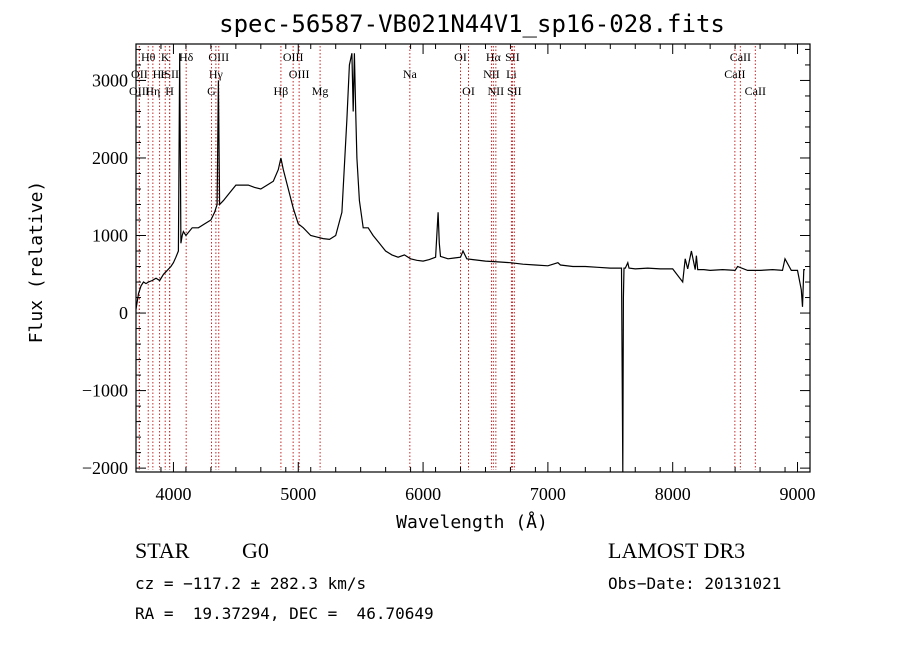  What do you see at coordinates (284, 613) in the screenshot?
I see `ra-dec-coordinates: RA = 19.37294, DEC = 46.70649` at bounding box center [284, 613].